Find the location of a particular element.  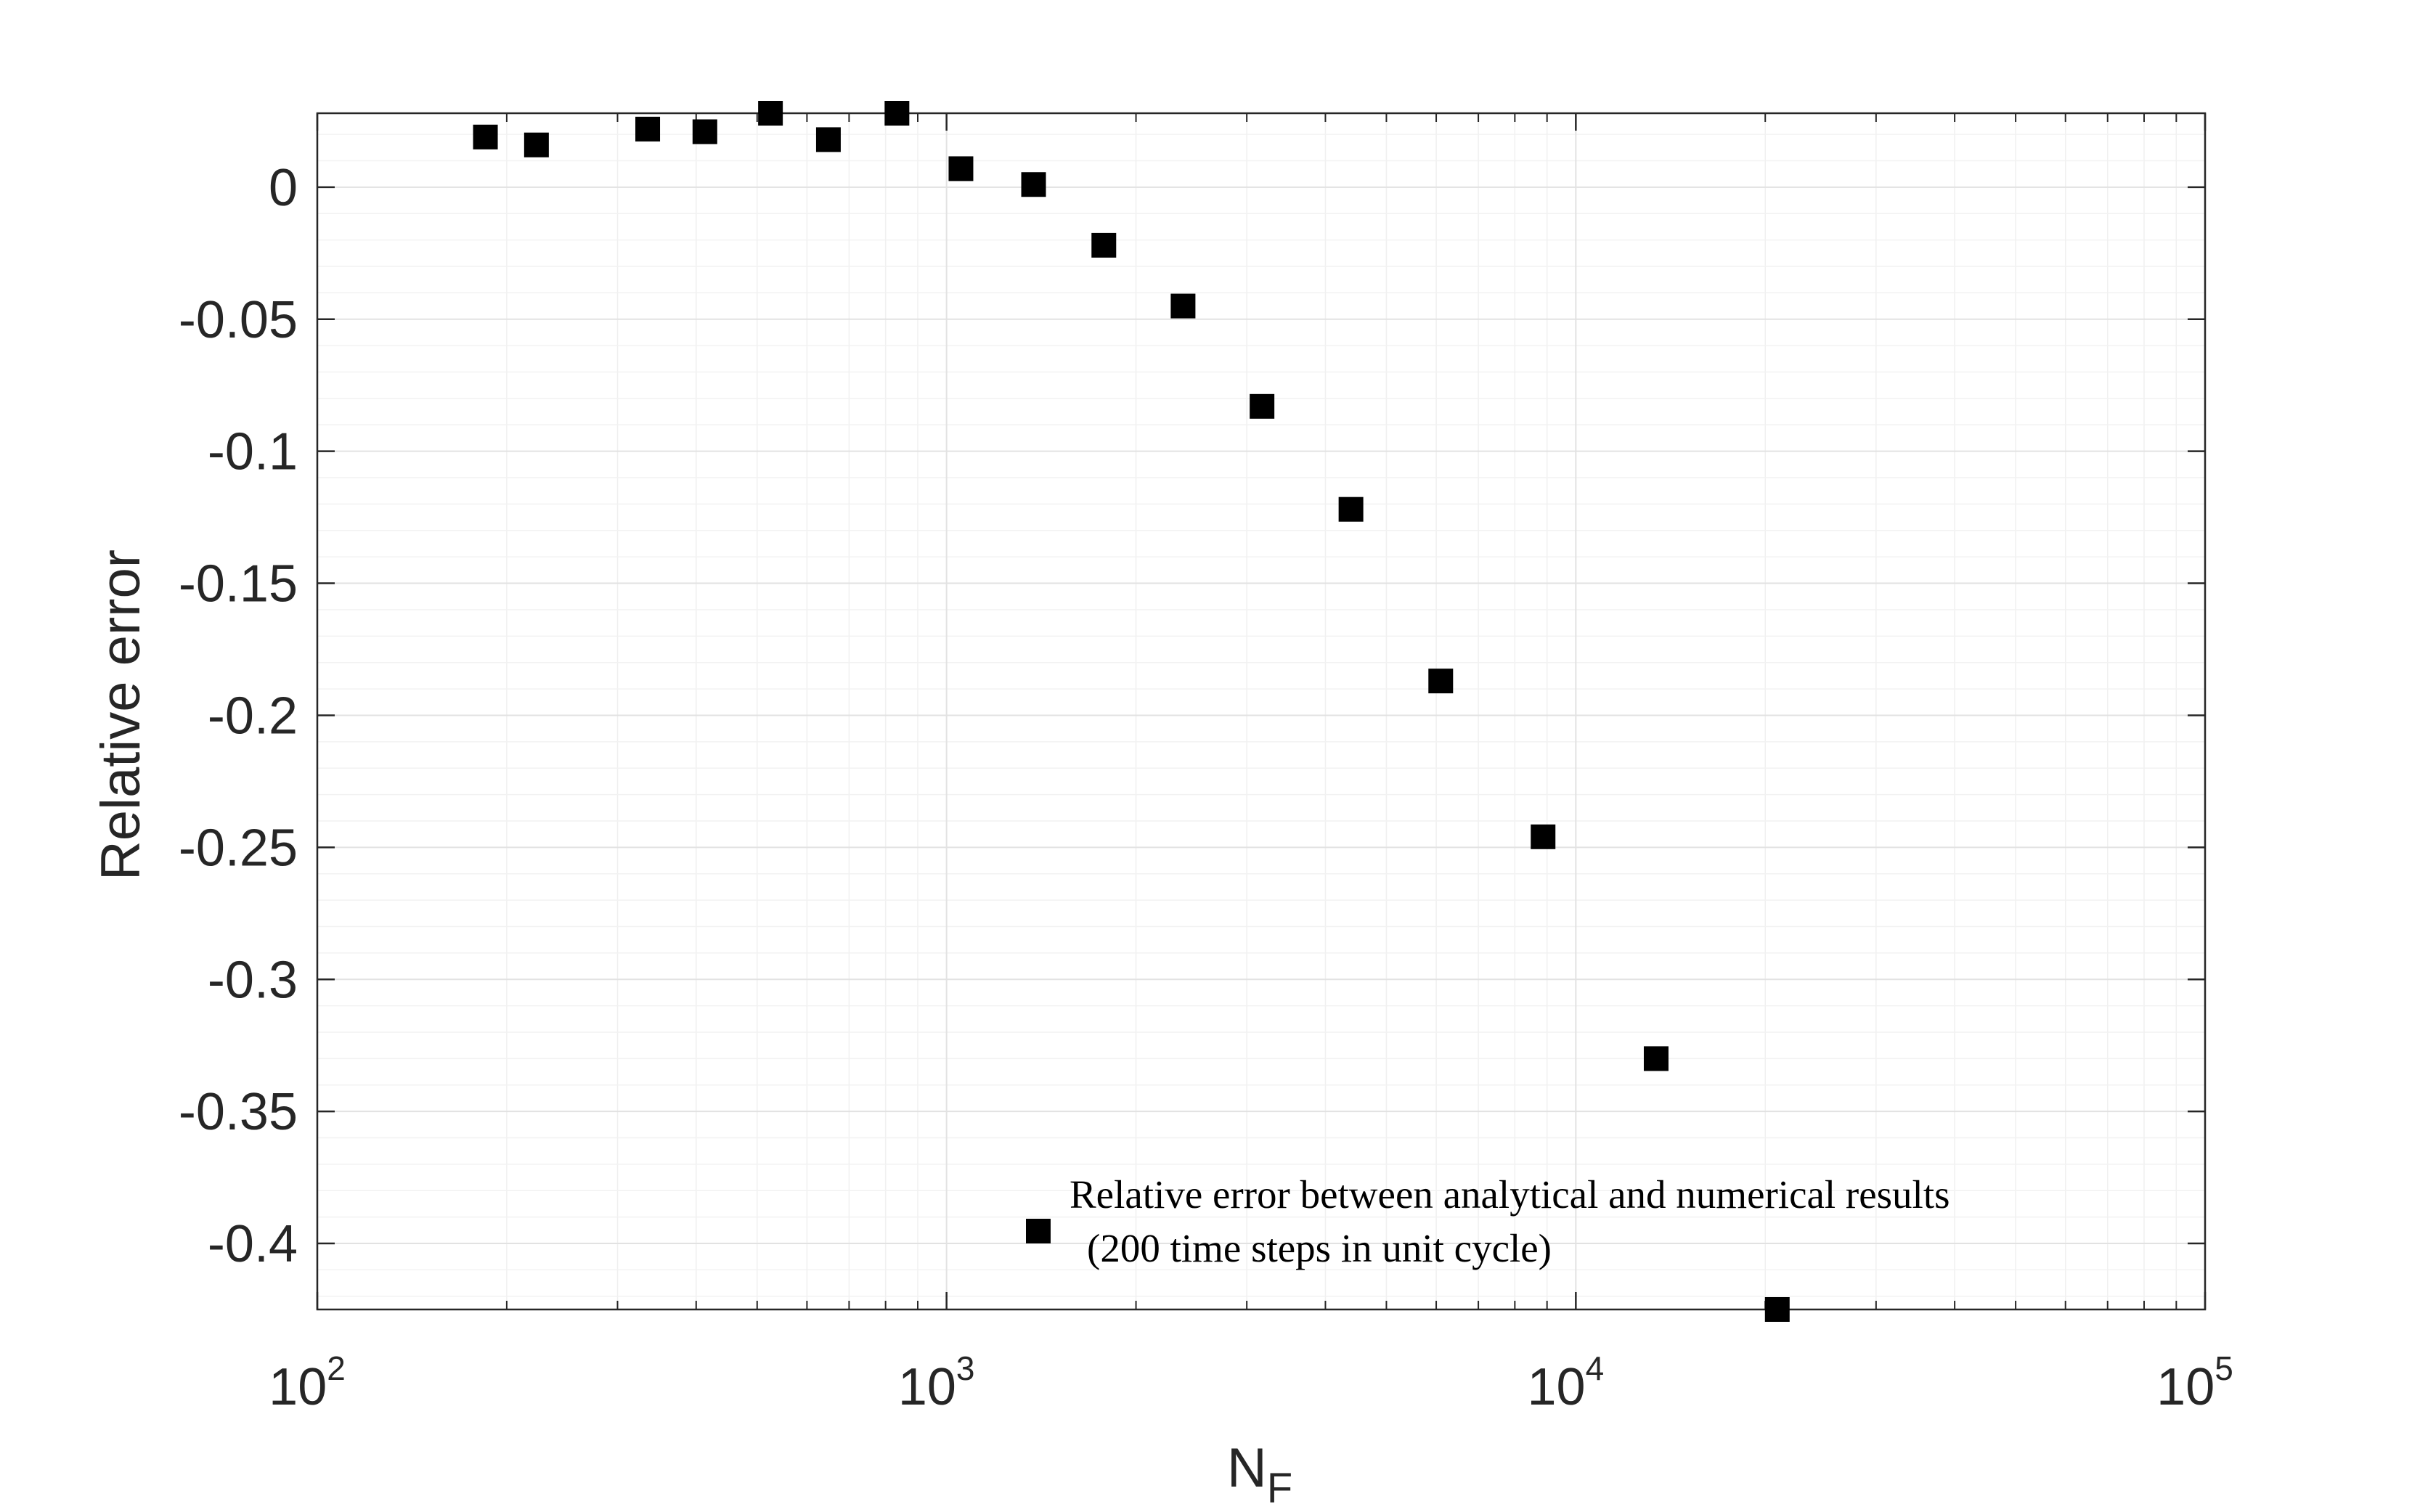

y-tick-labels: 0 -0.05 -0.1 -0.15 -0.2 -0.25 -0.3 -0.35 -0.4 is located at coordinates (238, 716).